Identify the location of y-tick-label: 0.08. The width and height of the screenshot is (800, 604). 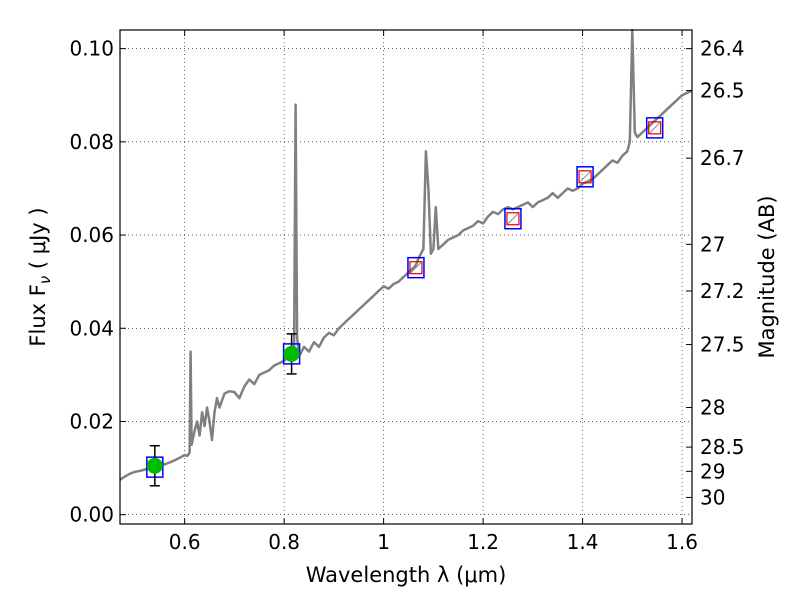
(91, 142).